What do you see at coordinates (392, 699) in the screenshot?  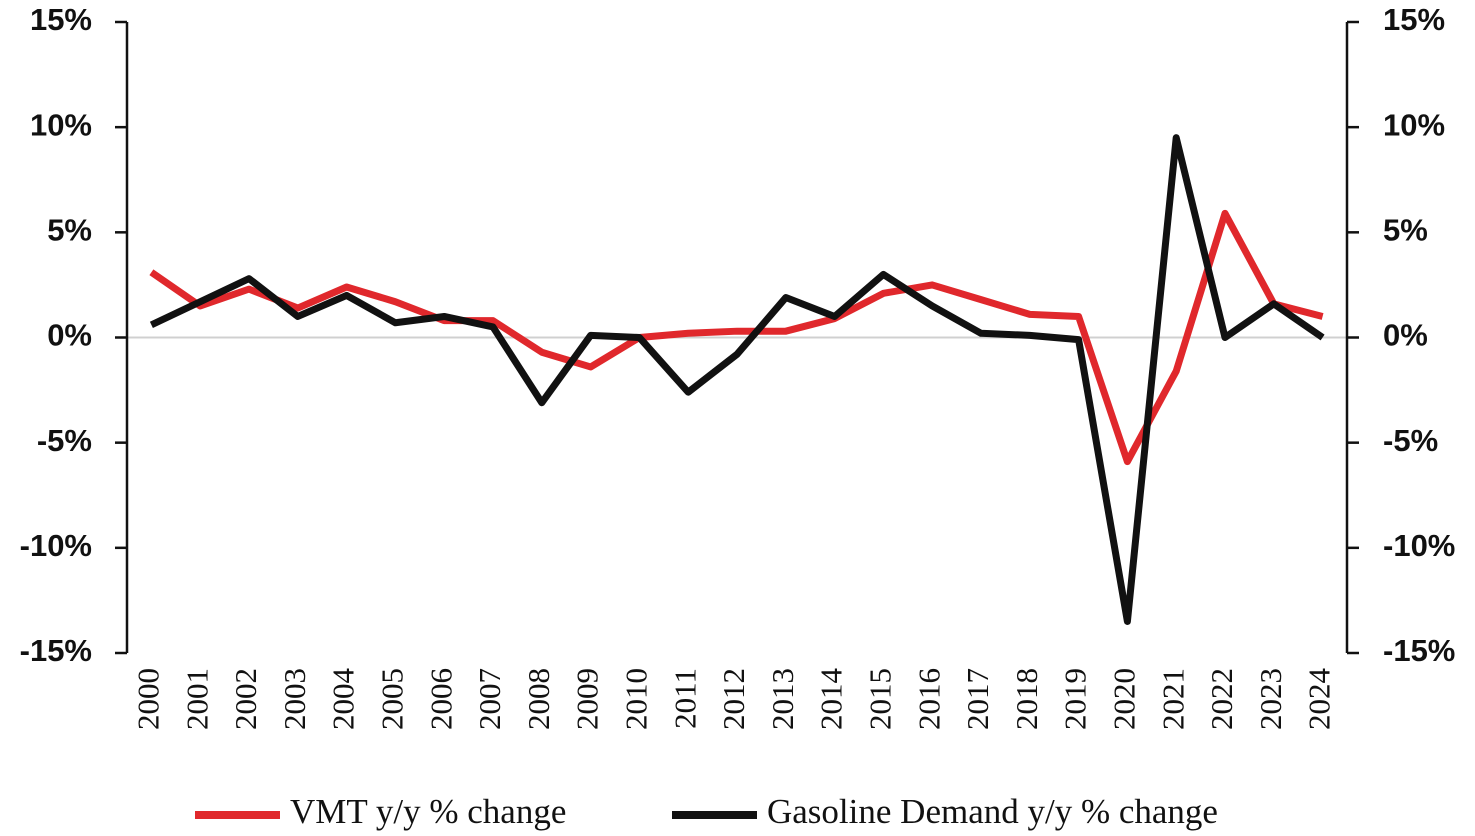 I see `x-tick-label: 2005` at bounding box center [392, 699].